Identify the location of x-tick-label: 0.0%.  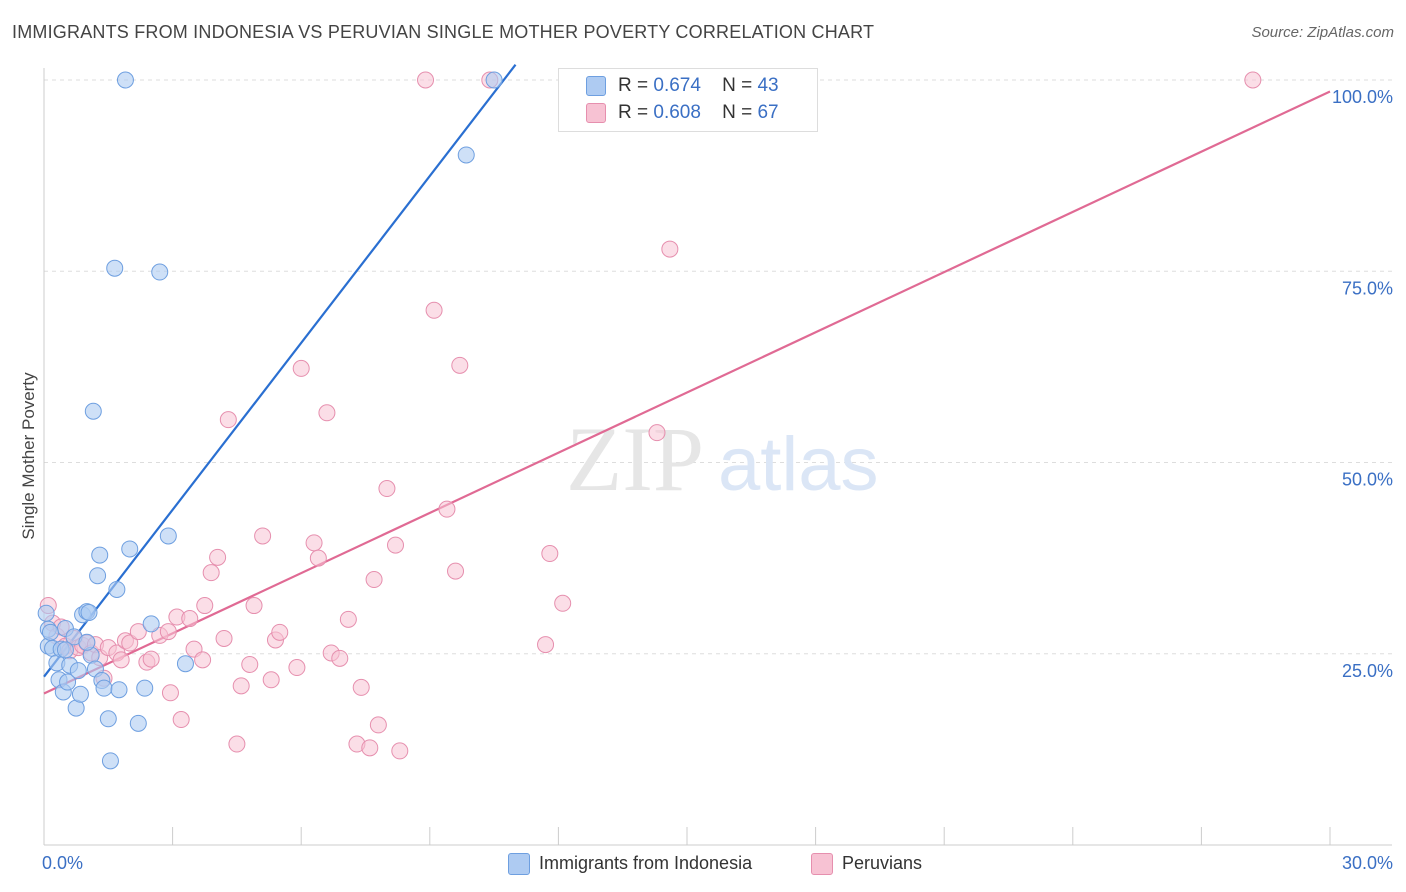
(62, 863).